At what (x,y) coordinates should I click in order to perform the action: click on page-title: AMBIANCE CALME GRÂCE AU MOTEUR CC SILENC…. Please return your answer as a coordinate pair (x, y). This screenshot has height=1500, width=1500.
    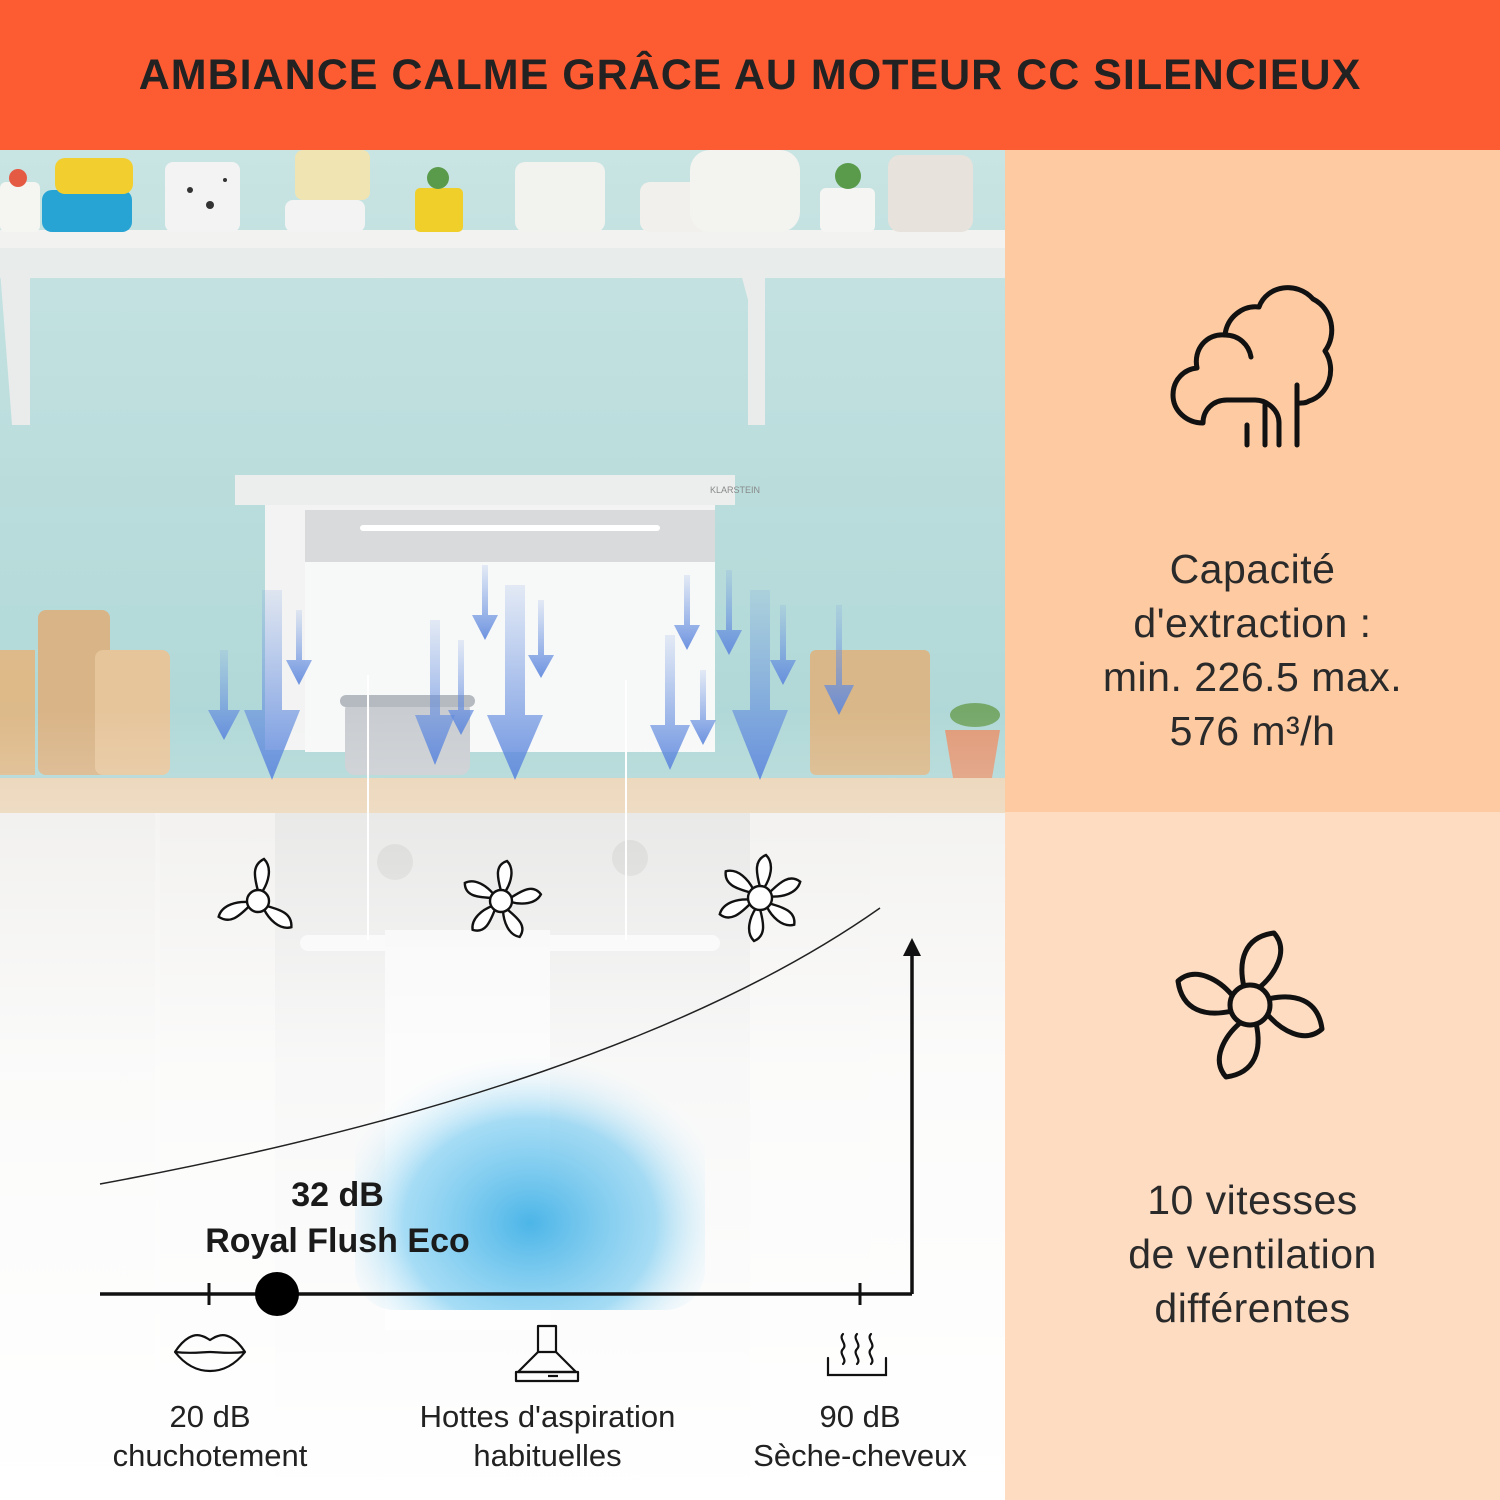
    Looking at the image, I should click on (750, 75).